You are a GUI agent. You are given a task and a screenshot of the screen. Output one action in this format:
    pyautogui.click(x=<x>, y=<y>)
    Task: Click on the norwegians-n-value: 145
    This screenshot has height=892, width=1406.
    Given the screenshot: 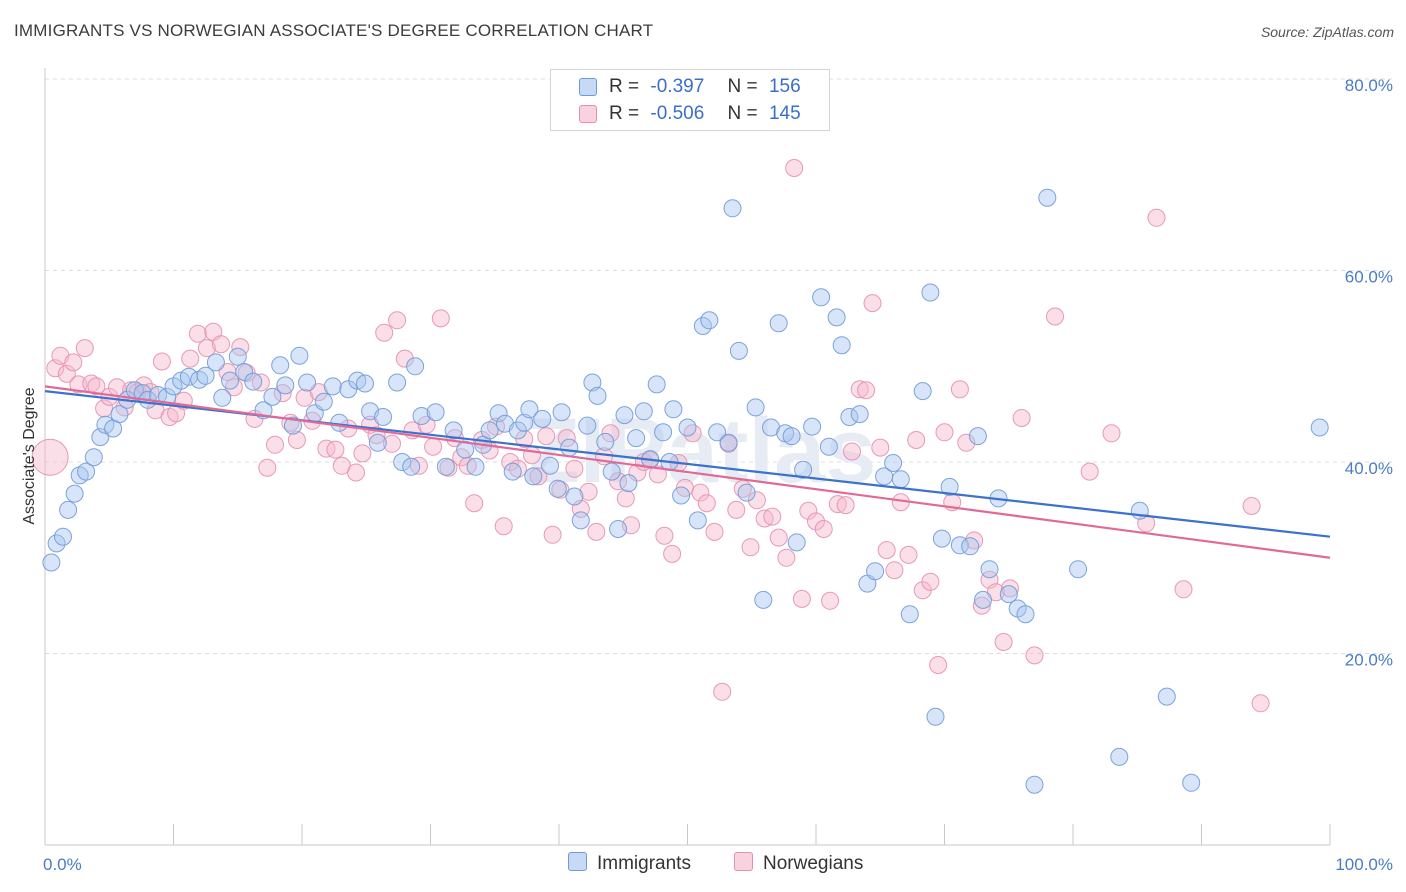 What is the action you would take?
    pyautogui.click(x=784, y=113)
    